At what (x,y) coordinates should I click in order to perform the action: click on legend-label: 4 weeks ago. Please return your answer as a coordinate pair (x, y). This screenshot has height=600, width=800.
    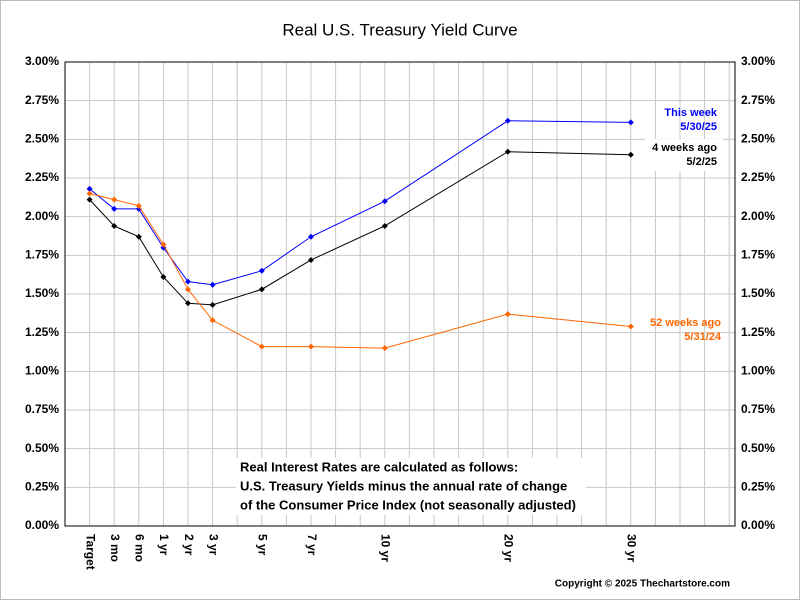
    Looking at the image, I should click on (684, 148).